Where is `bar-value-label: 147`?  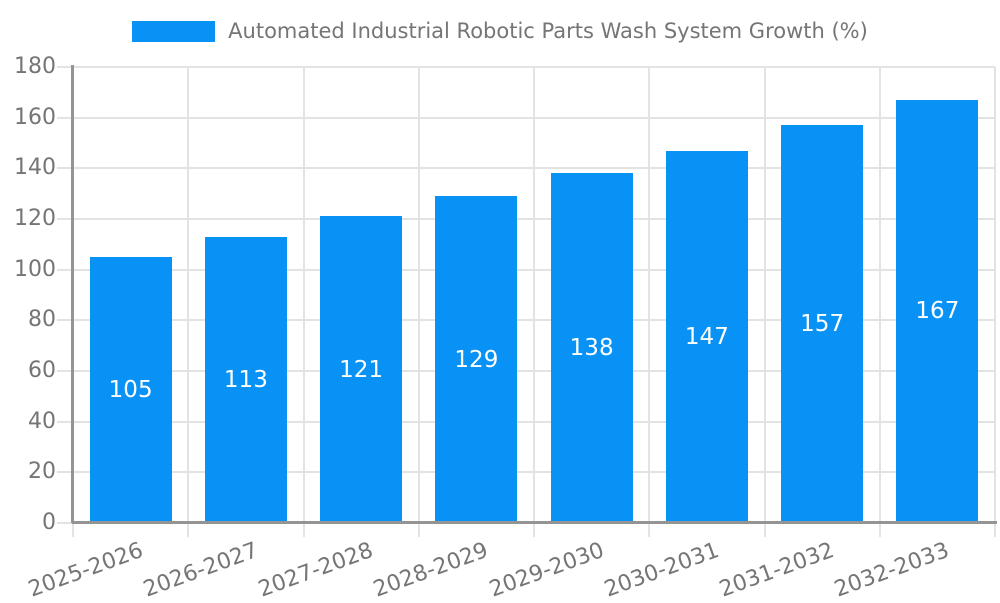
bar-value-label: 147 is located at coordinates (706, 336).